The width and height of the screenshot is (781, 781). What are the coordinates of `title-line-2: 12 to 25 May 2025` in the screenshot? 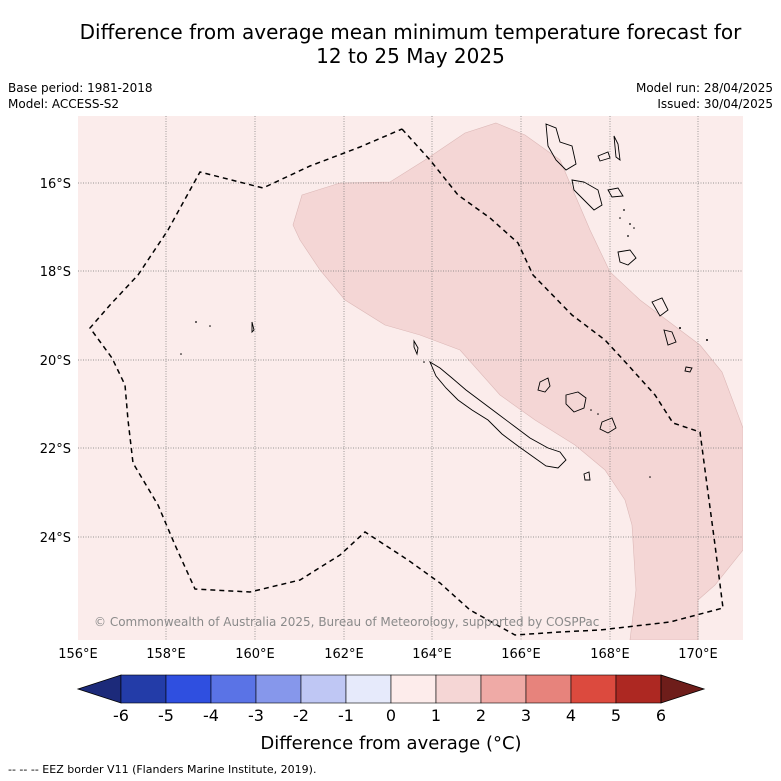 It's located at (410, 56).